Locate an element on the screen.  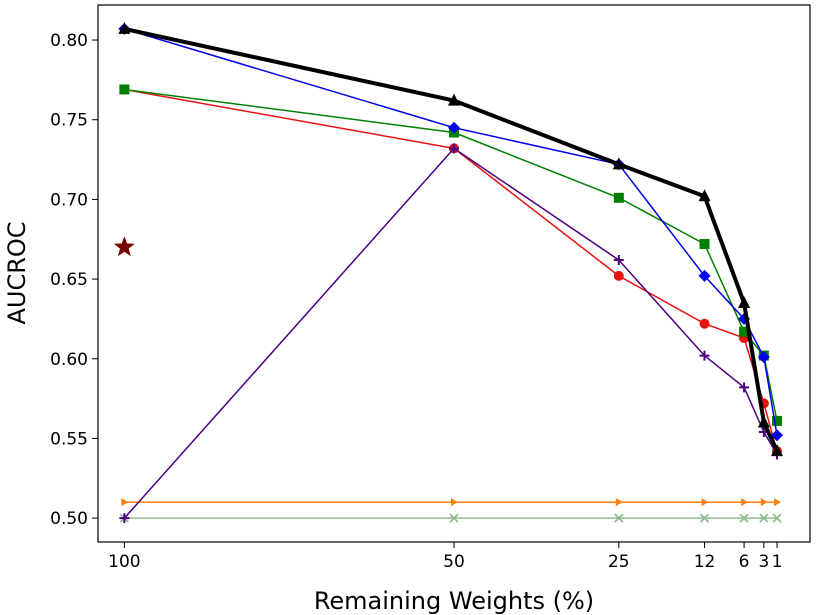
y-tick-label: 0.75 is located at coordinates (69, 121).